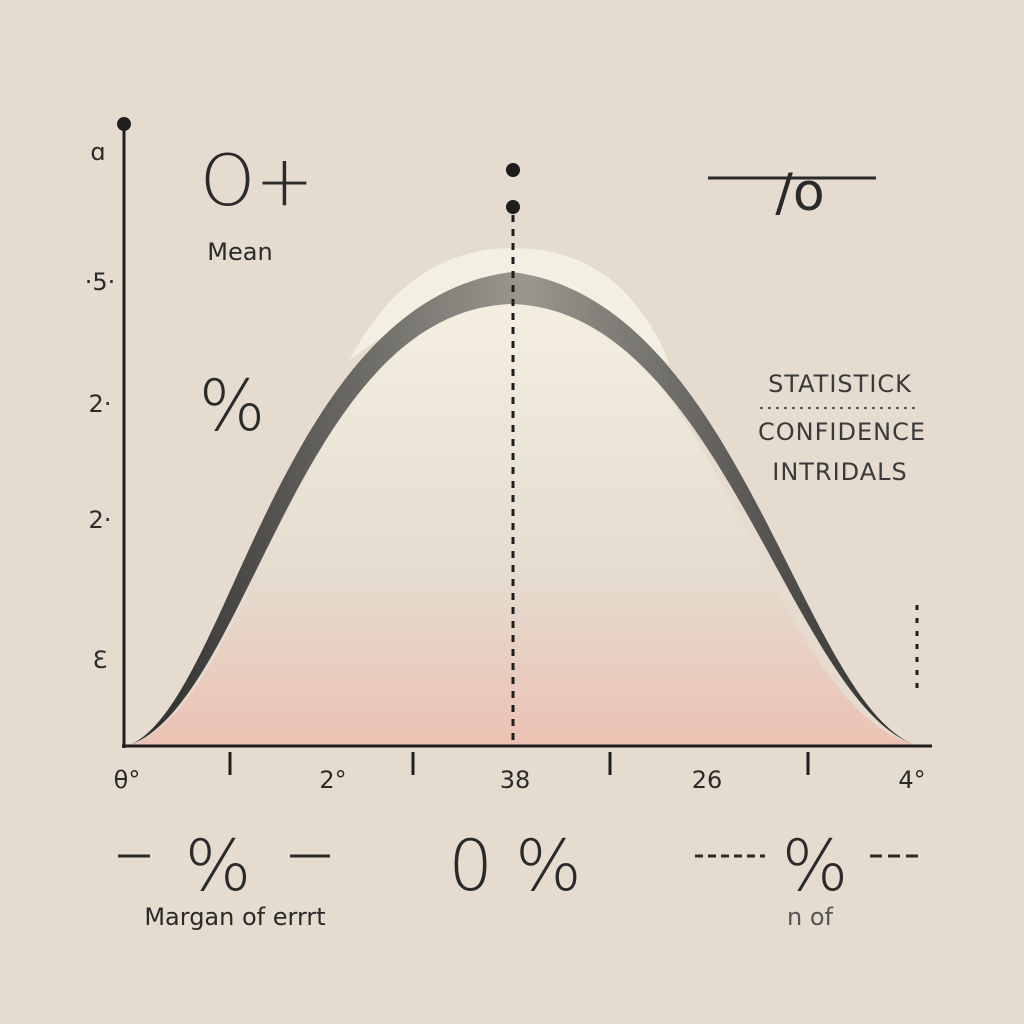 Image resolution: width=1024 pixels, height=1024 pixels. Describe the element at coordinates (127, 780) in the screenshot. I see `x-label: θ°` at that location.